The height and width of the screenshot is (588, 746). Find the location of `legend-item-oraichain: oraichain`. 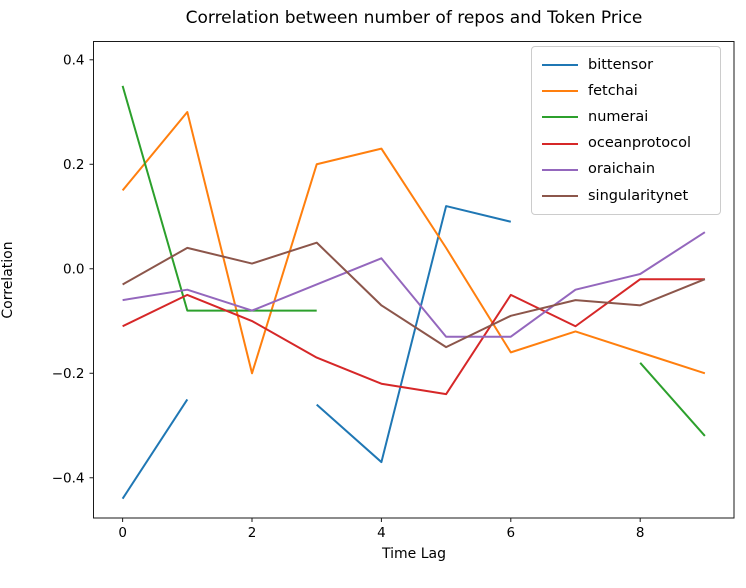

legend-item-oraichain: oraichain is located at coordinates (626, 169).